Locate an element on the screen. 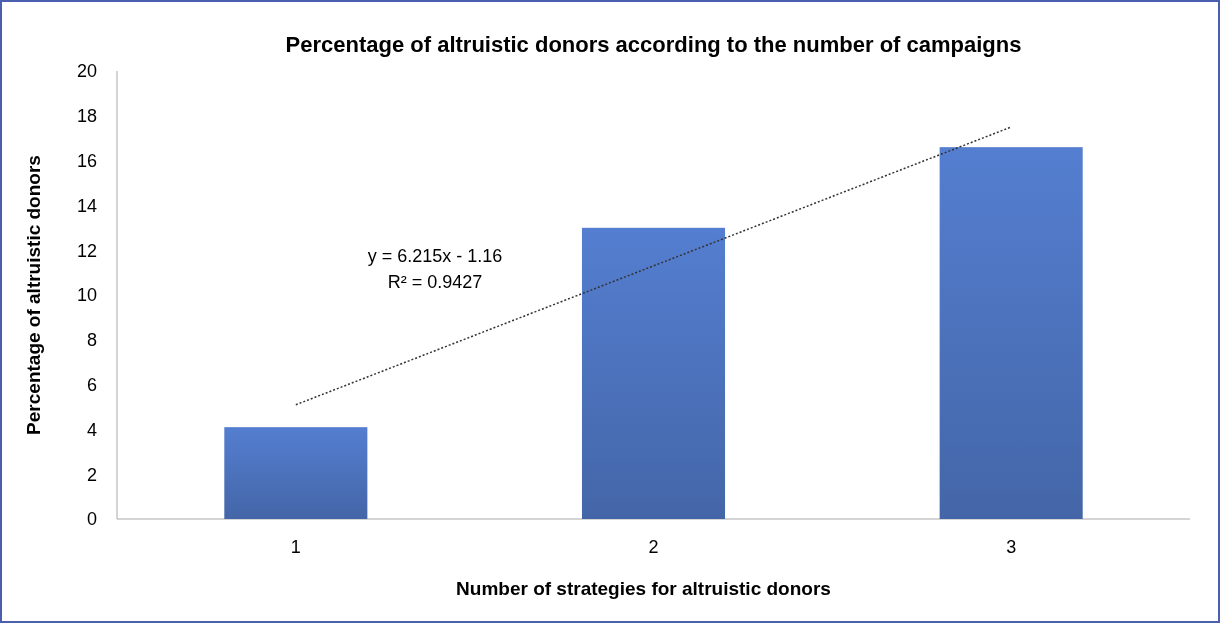 Image resolution: width=1220 pixels, height=623 pixels. y-tick-label: 6 is located at coordinates (91, 384).